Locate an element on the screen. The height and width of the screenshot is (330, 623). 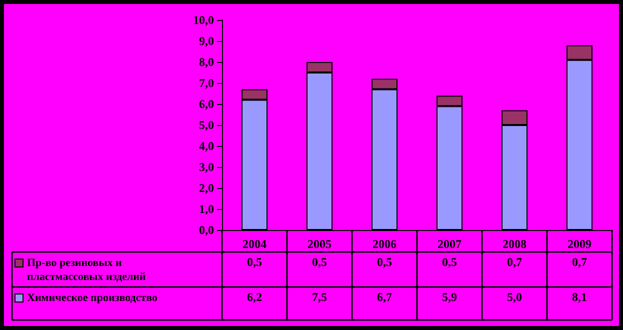
y-tick-label: 3,0 is located at coordinates (206, 167).